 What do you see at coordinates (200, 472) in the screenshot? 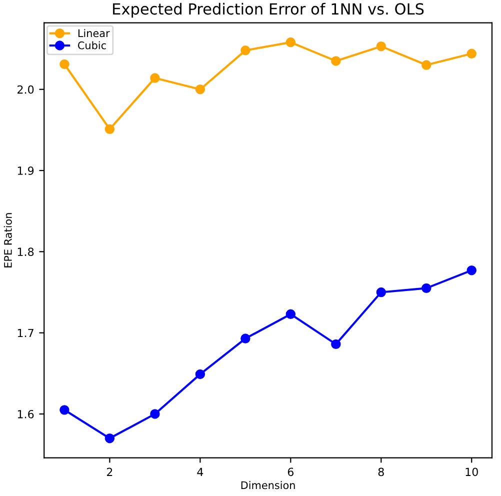
I see `x-tick-label: 4` at bounding box center [200, 472].